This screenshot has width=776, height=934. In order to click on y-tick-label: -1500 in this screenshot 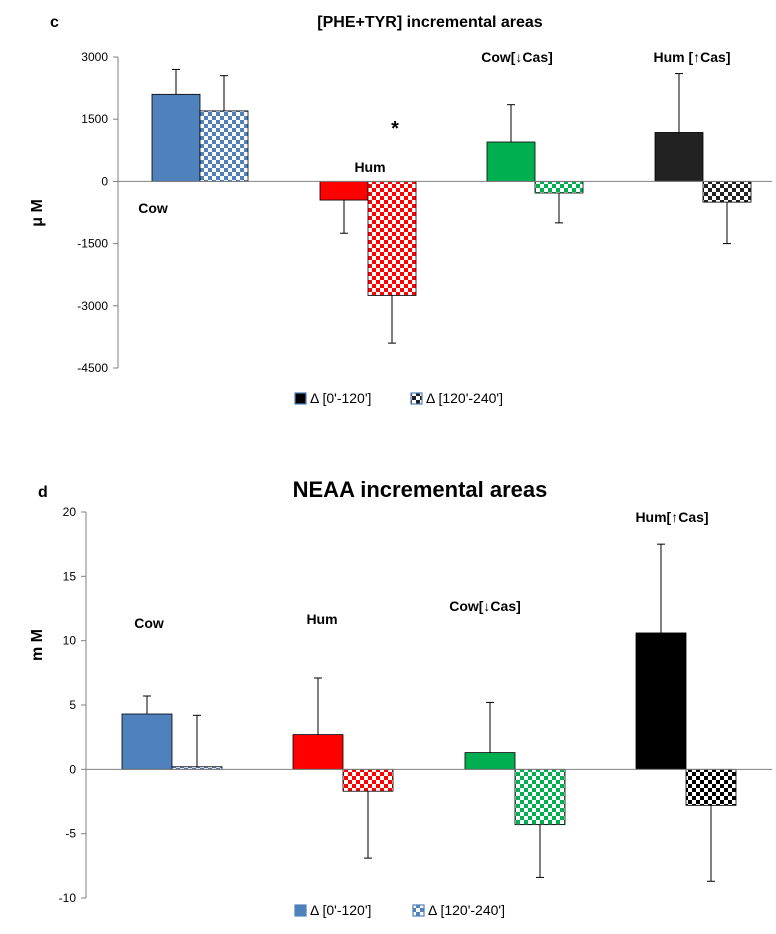, I will do `click(92, 244)`.